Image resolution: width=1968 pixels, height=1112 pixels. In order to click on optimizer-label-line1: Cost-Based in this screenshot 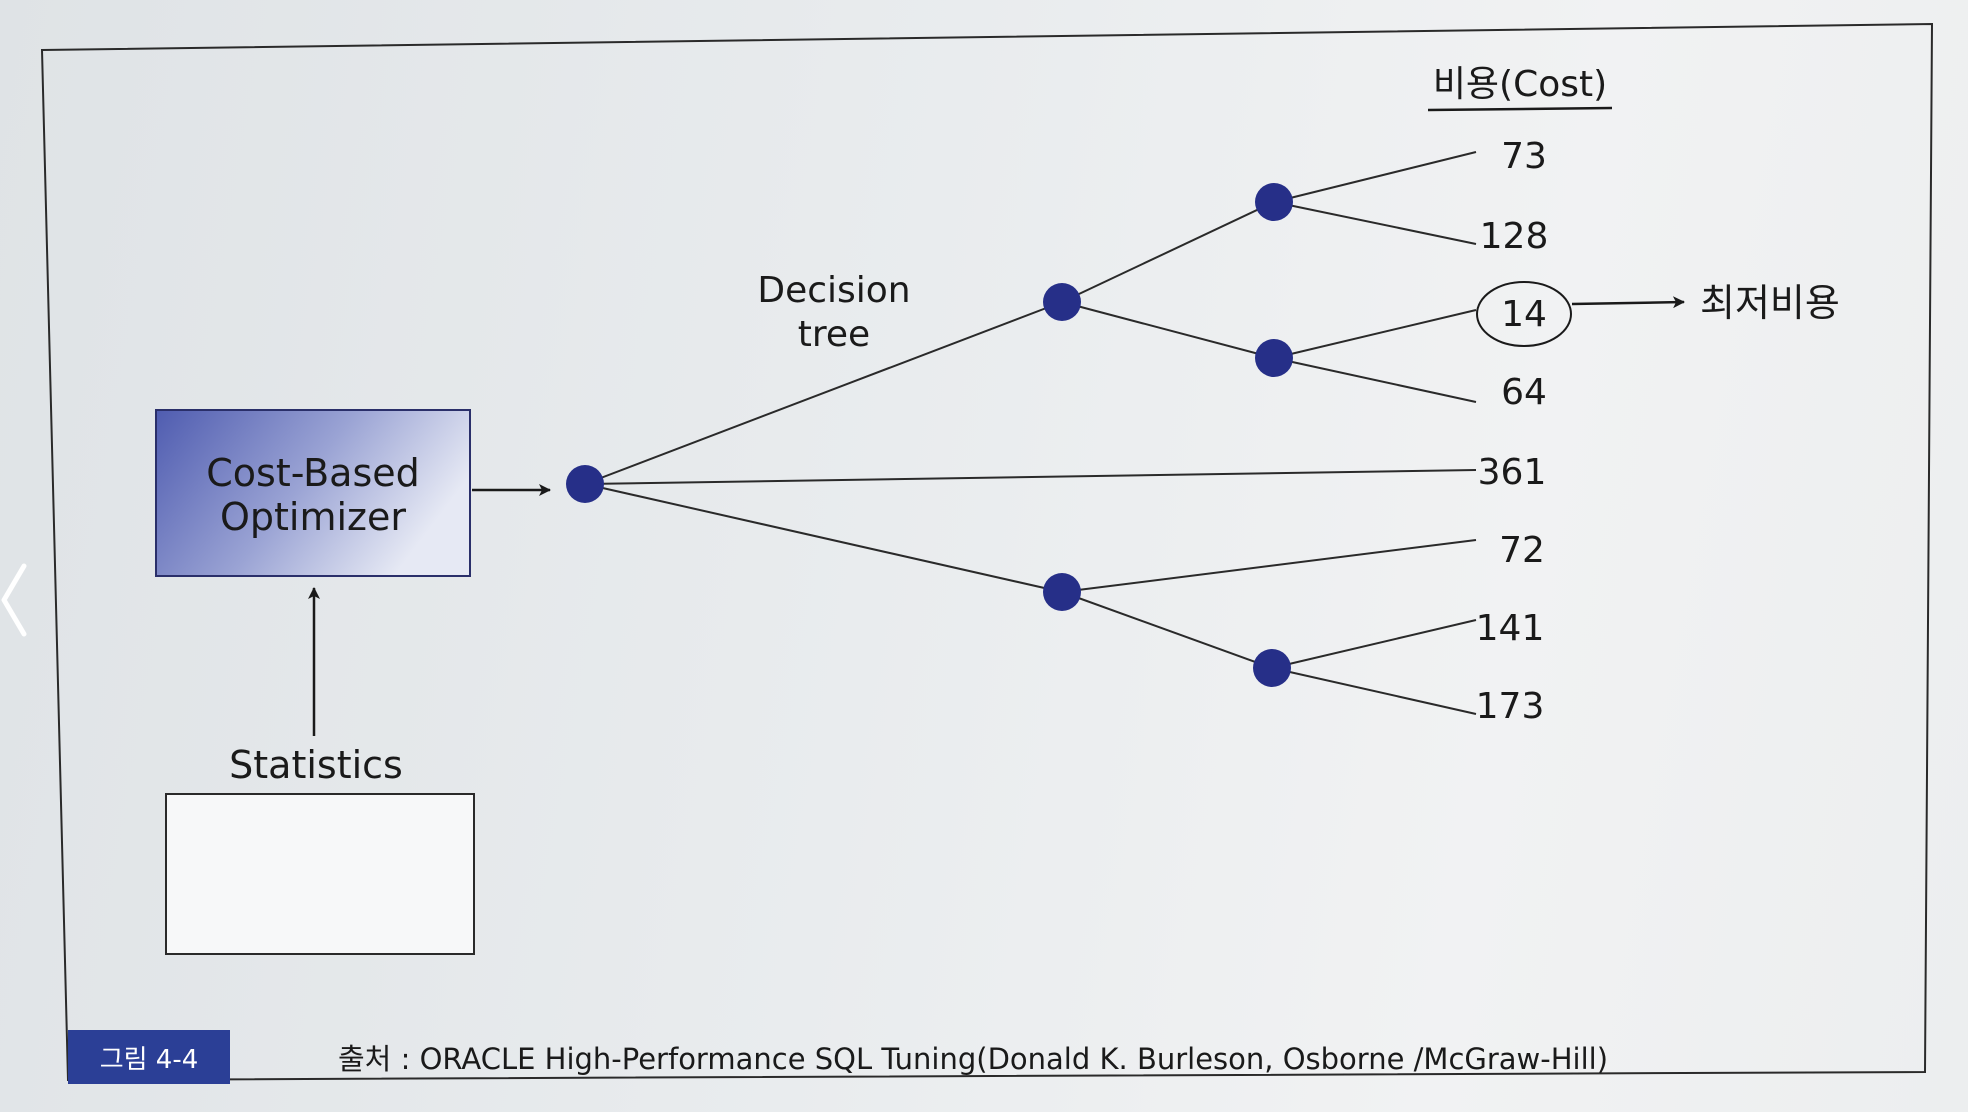, I will do `click(313, 473)`.